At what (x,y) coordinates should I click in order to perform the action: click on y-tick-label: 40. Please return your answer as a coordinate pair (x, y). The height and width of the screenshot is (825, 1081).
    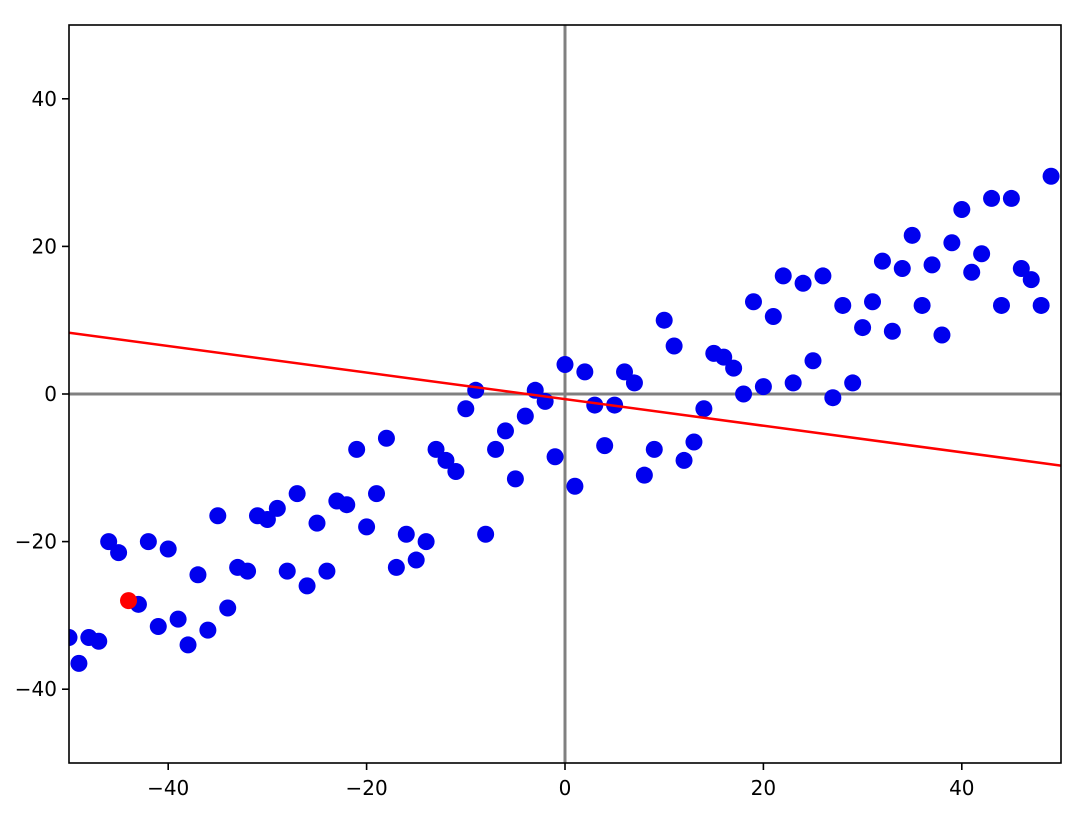
    Looking at the image, I should click on (44, 99).